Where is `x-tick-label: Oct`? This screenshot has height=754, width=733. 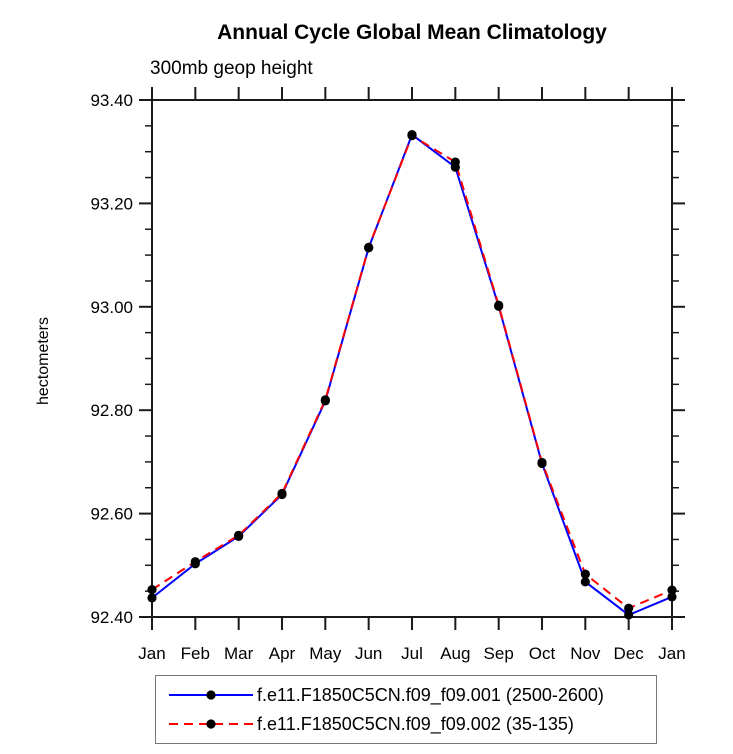 x-tick-label: Oct is located at coordinates (542, 653).